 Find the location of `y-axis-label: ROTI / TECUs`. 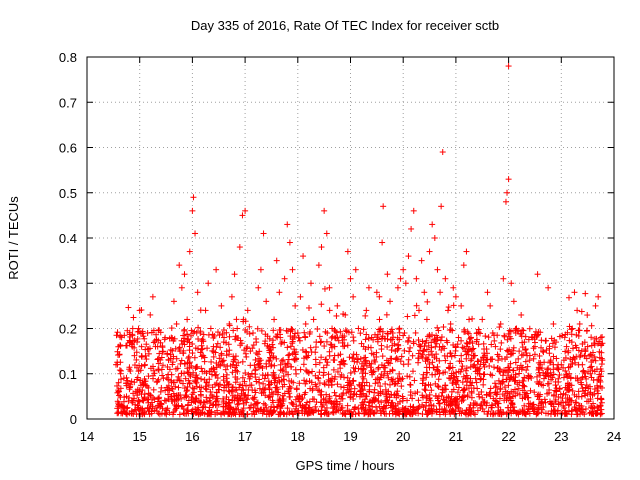

y-axis-label: ROTI / TECUs is located at coordinates (13, 238).